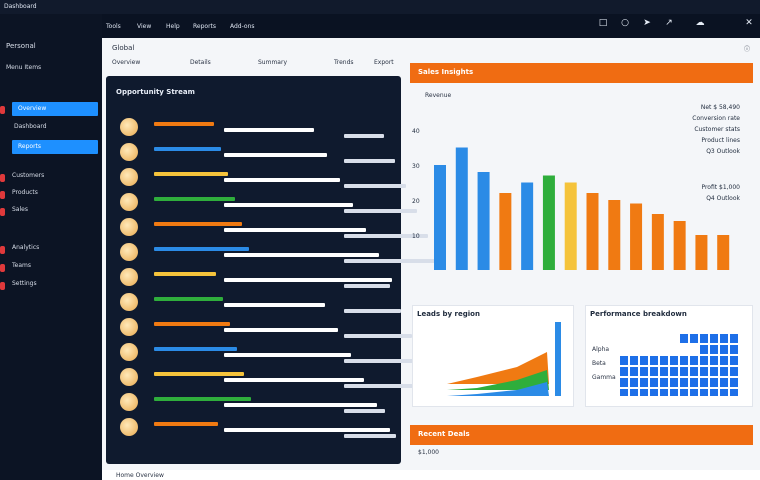  What do you see at coordinates (604, 377) in the screenshot?
I see `grid-label: Gamma` at bounding box center [604, 377].